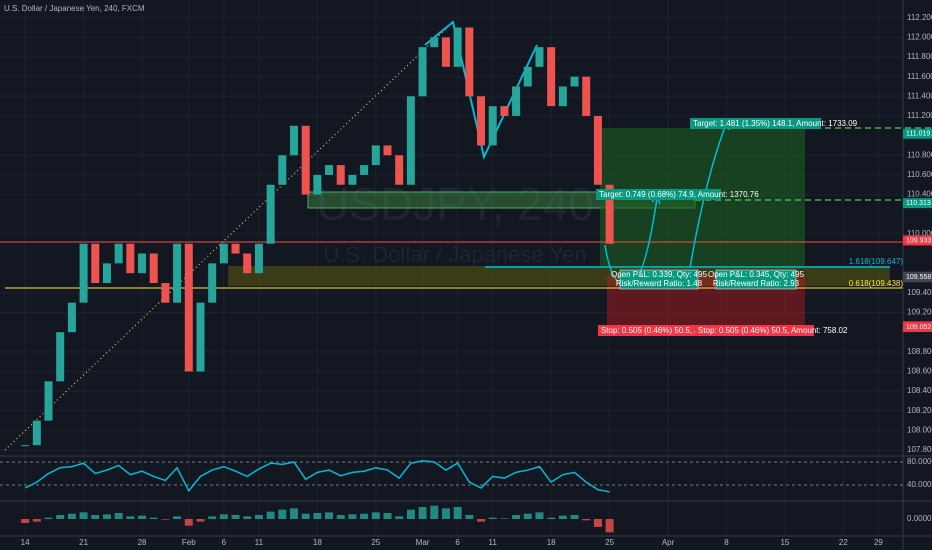 This screenshot has height=550, width=932. What do you see at coordinates (919, 371) in the screenshot?
I see `y-tick-label: 108.600` at bounding box center [919, 371].